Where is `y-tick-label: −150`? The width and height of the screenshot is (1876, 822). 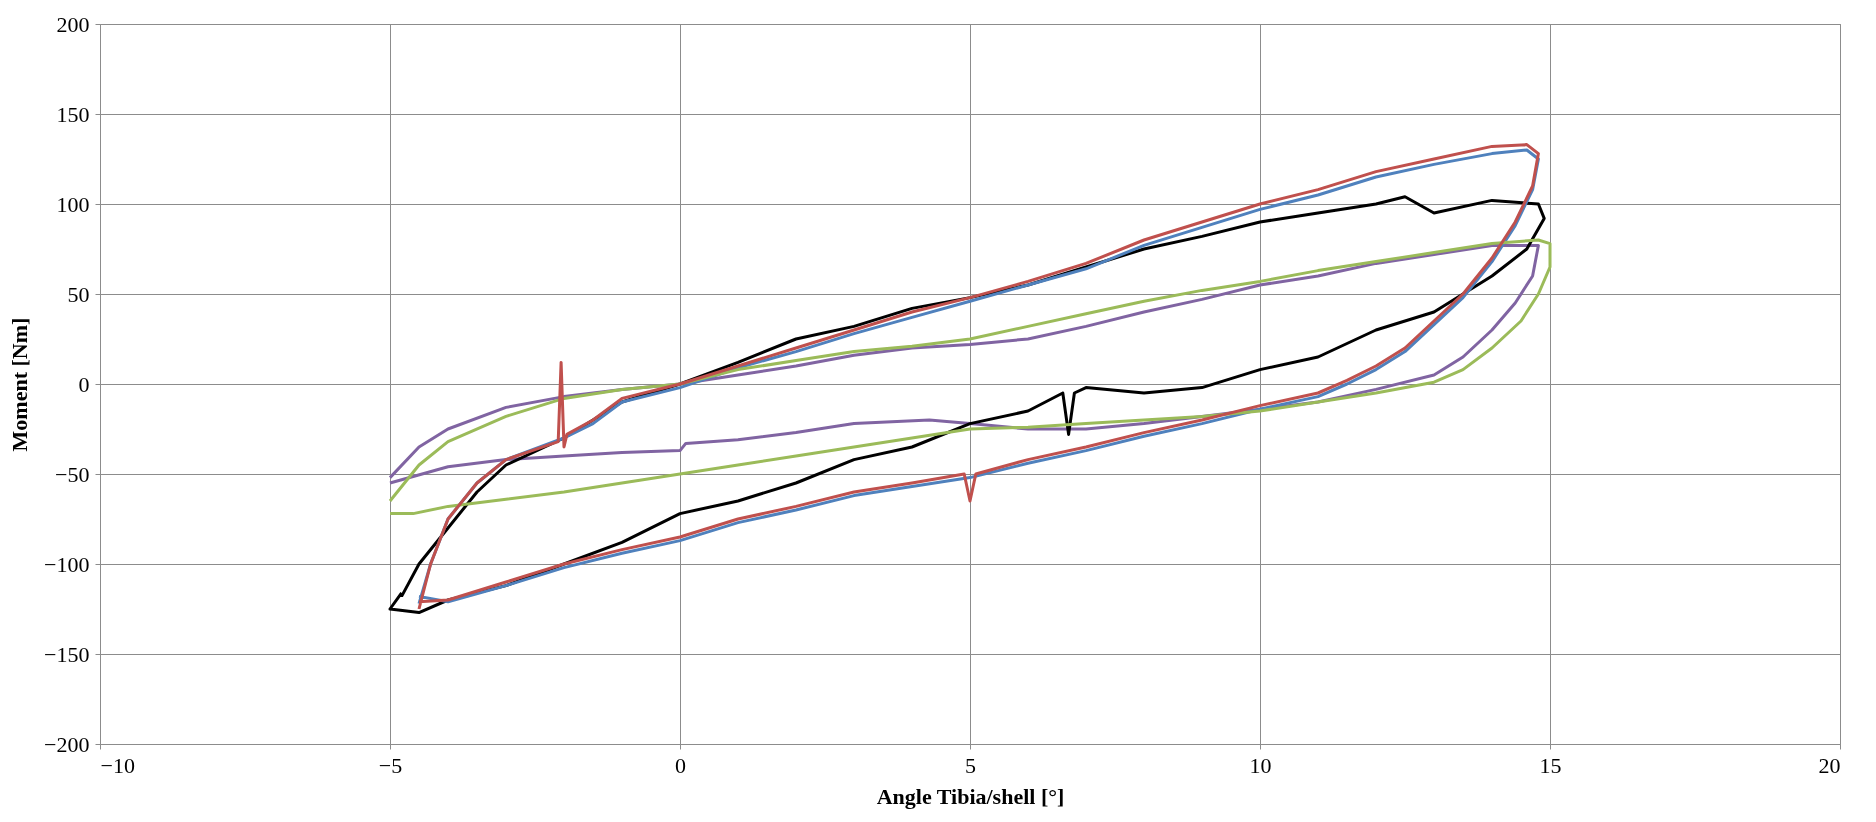 y-tick-label: −150 is located at coordinates (67, 654).